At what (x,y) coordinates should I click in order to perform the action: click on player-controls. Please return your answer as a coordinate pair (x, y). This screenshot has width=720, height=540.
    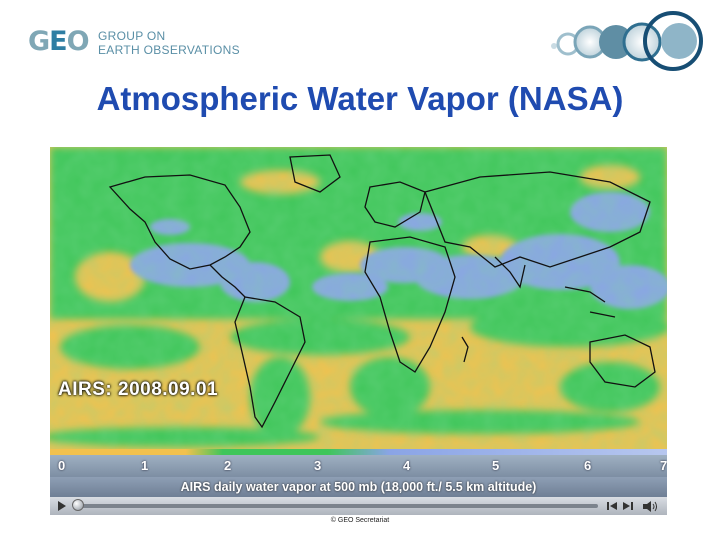
    Looking at the image, I should click on (358, 506).